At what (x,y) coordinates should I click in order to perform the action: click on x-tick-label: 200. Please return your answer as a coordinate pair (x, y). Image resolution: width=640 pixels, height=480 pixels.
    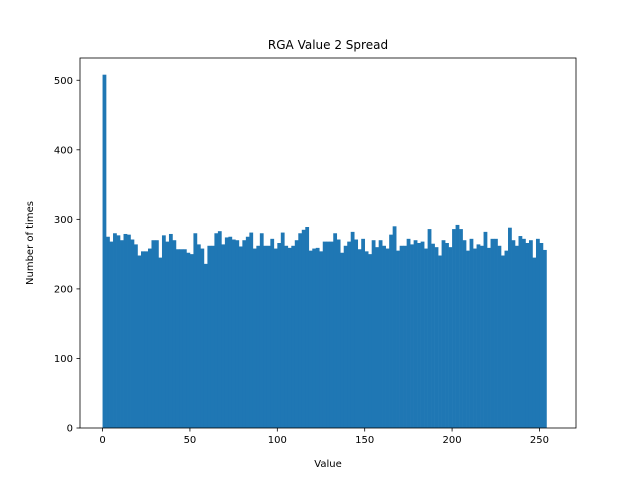
    Looking at the image, I should click on (452, 440).